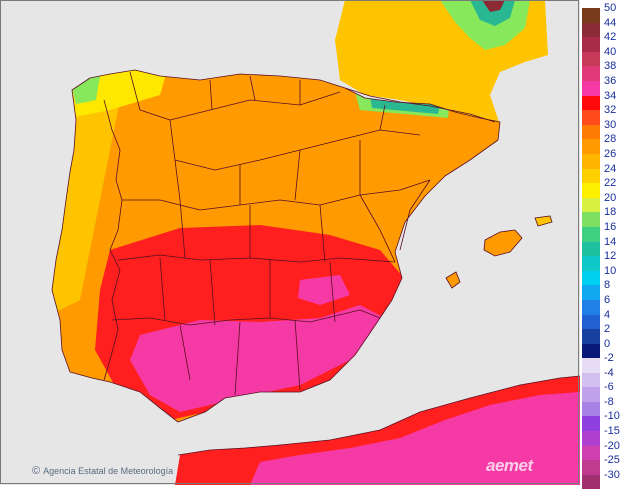  I want to click on legend-label: -30, so click(612, 474).